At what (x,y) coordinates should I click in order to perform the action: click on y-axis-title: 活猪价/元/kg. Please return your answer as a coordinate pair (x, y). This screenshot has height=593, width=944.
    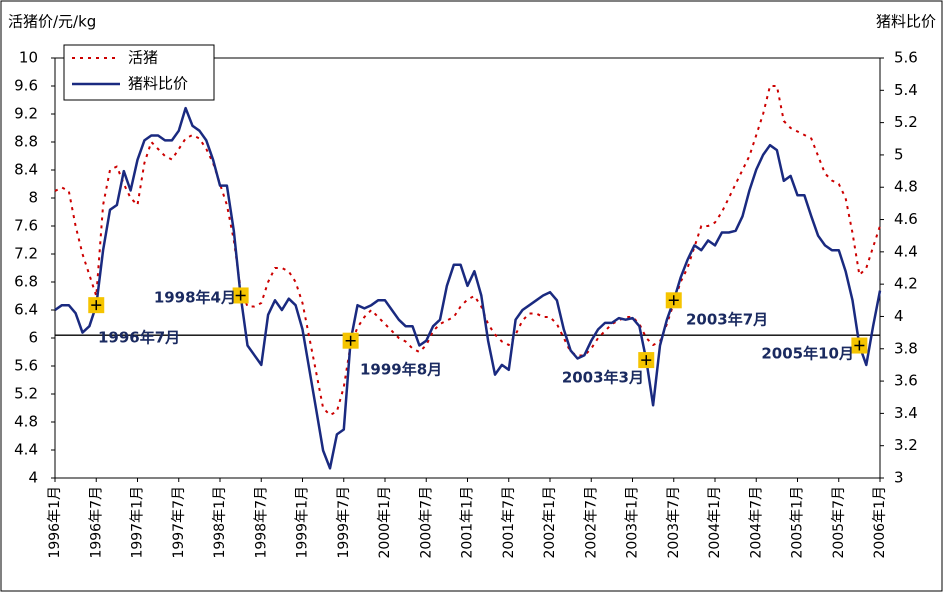
    Looking at the image, I should click on (52, 22).